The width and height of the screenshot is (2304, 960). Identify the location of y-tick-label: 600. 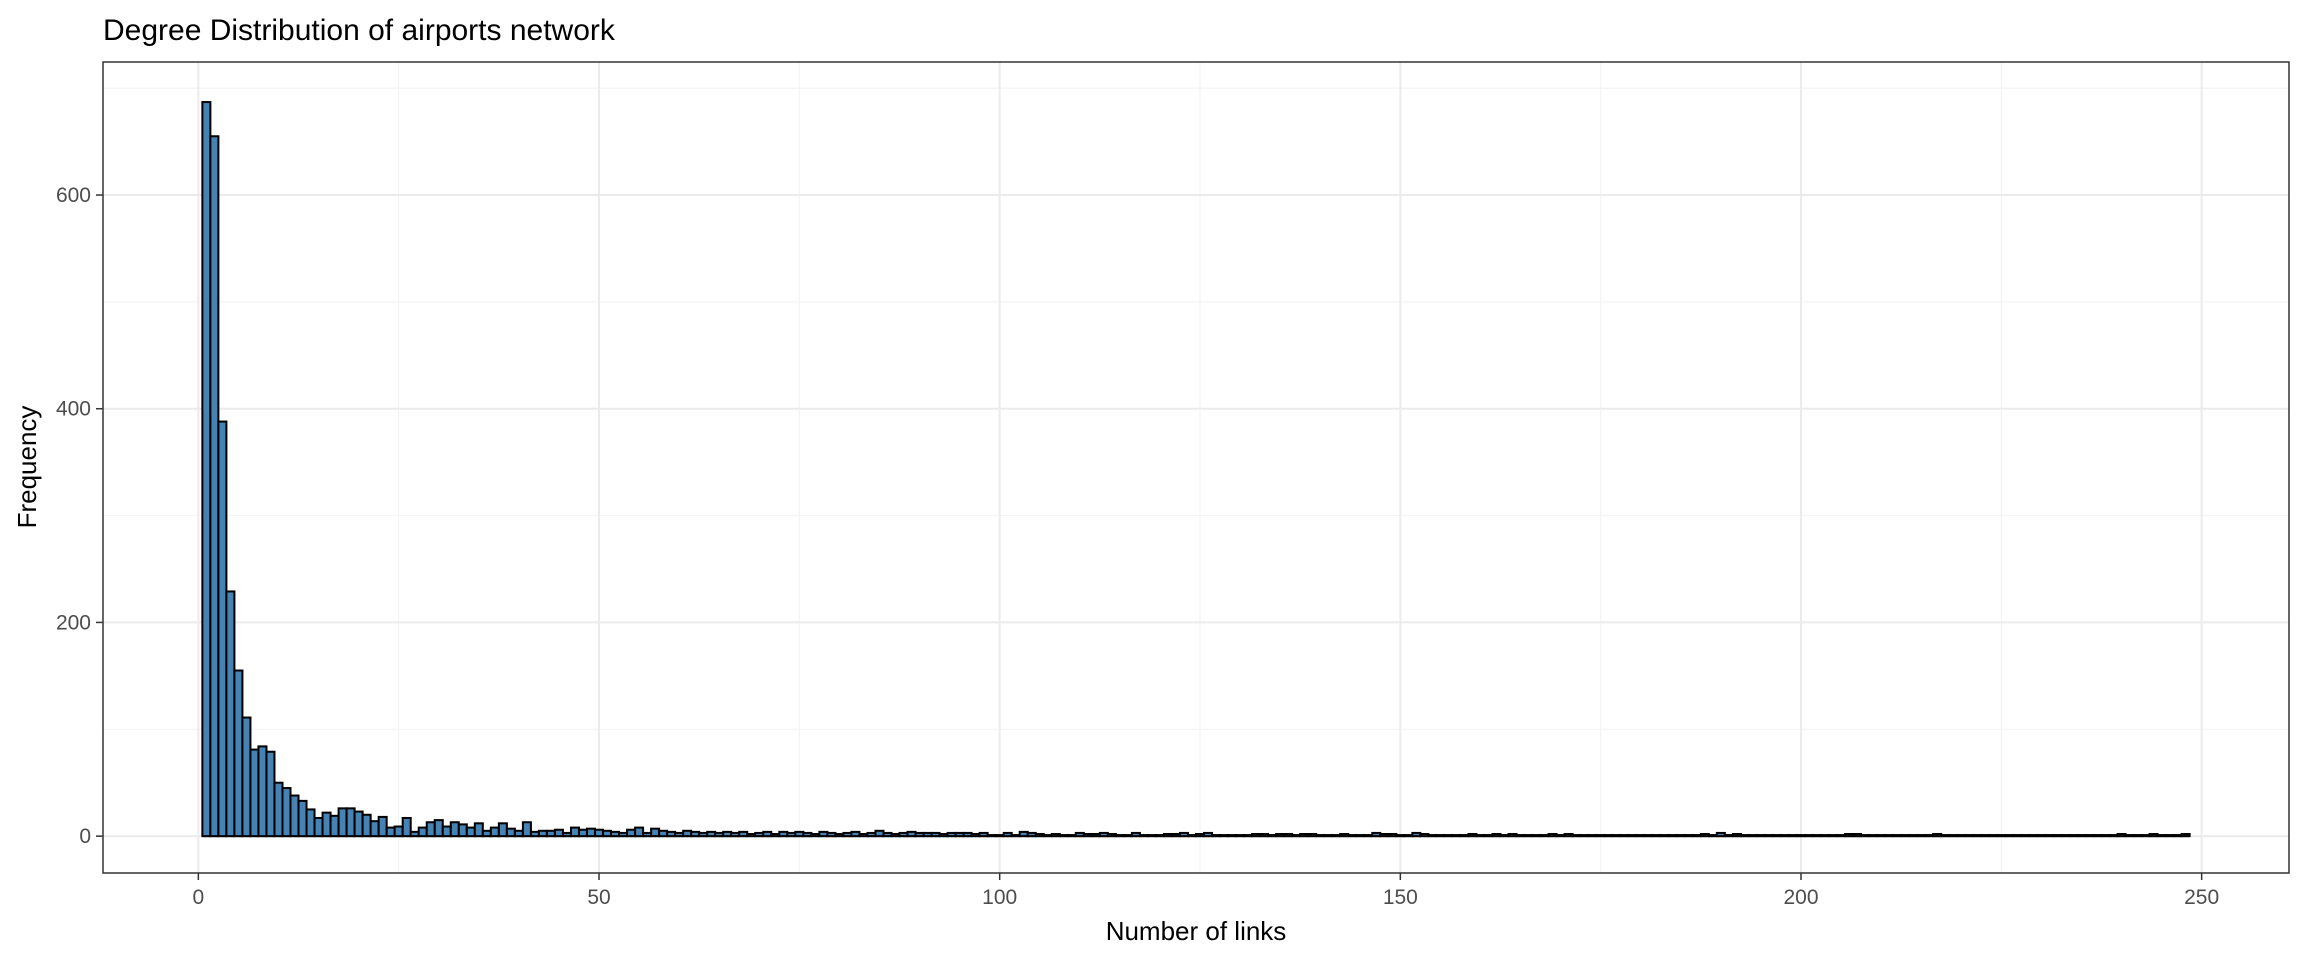
(73, 195).